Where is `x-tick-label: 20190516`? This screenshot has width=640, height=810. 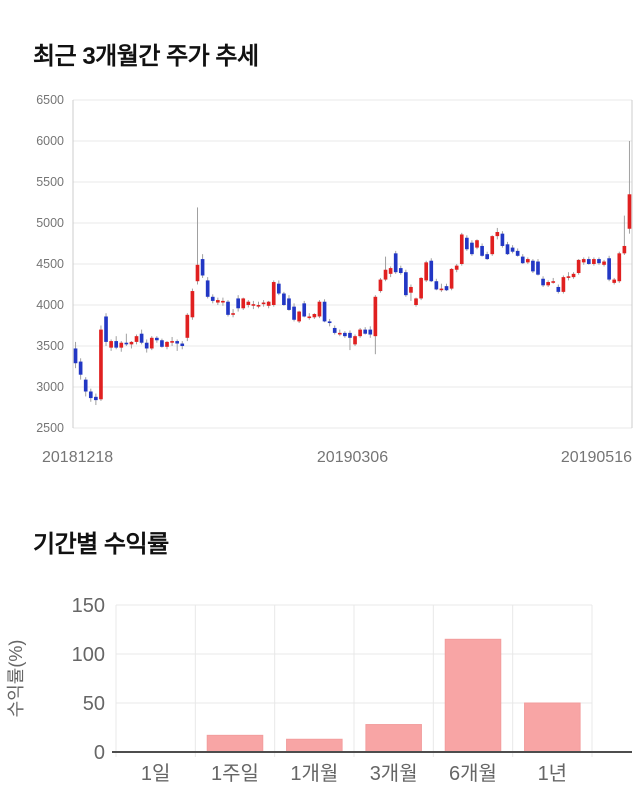 x-tick-label: 20190516 is located at coordinates (596, 457).